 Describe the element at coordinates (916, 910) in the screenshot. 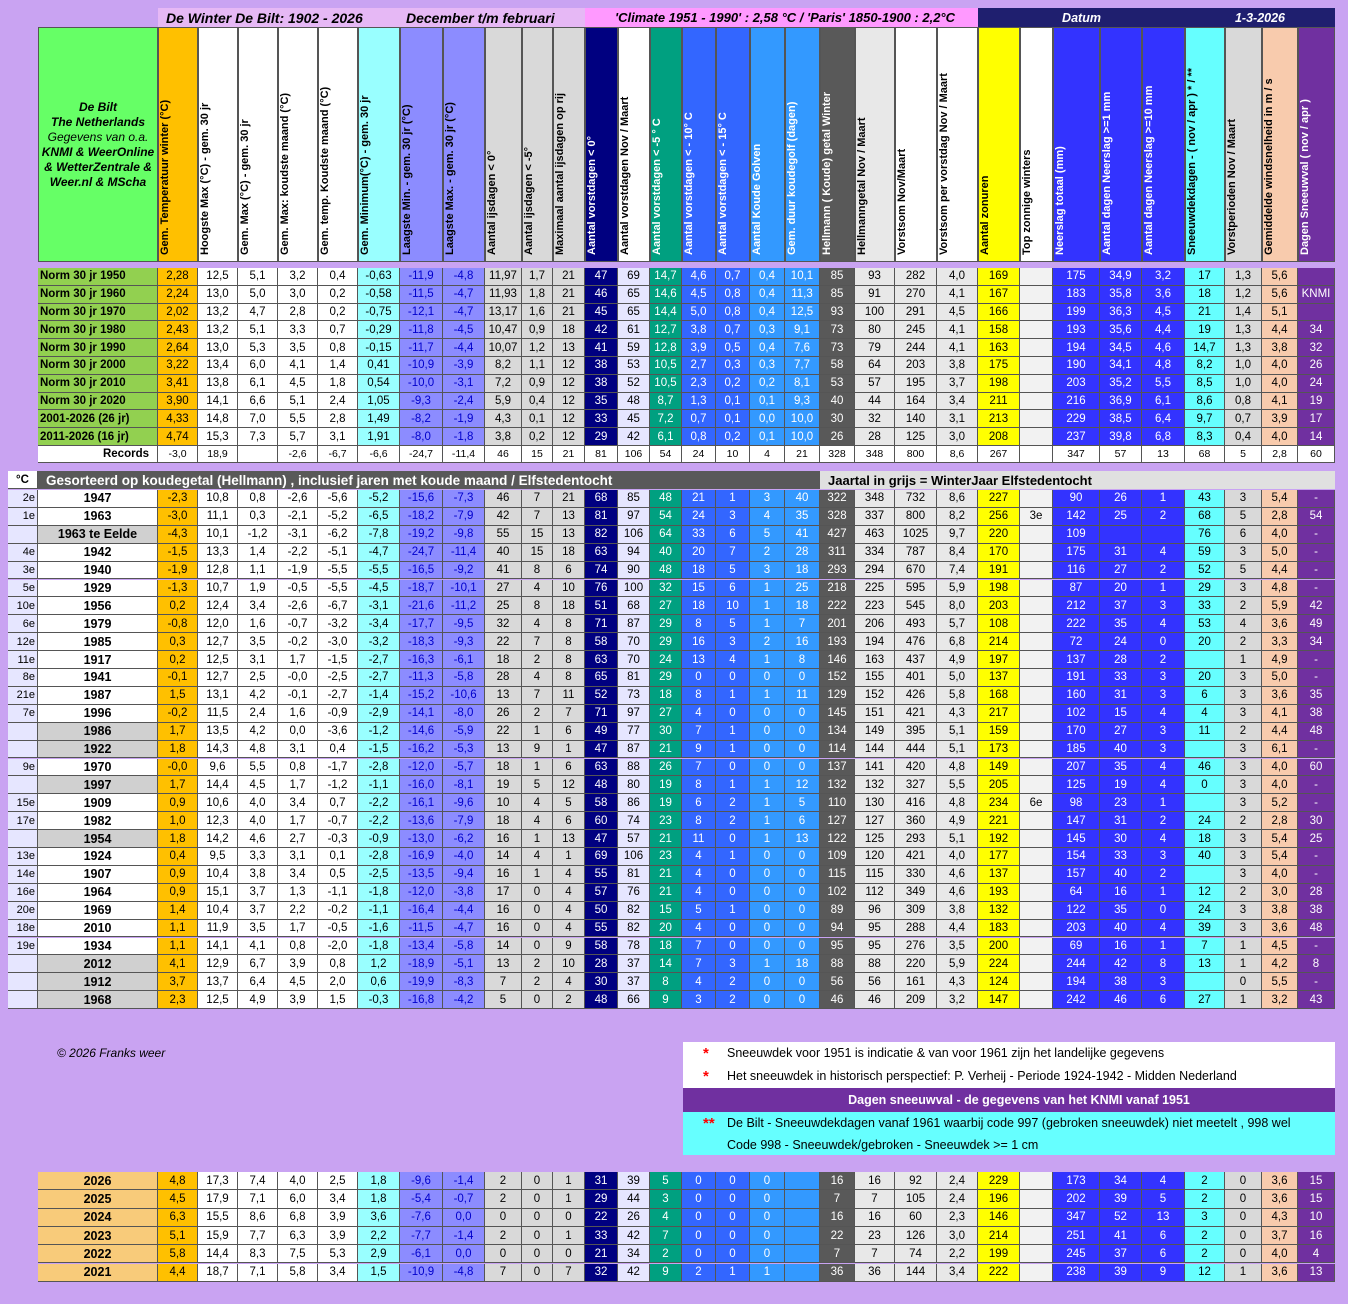

I see `cell: 309` at that location.